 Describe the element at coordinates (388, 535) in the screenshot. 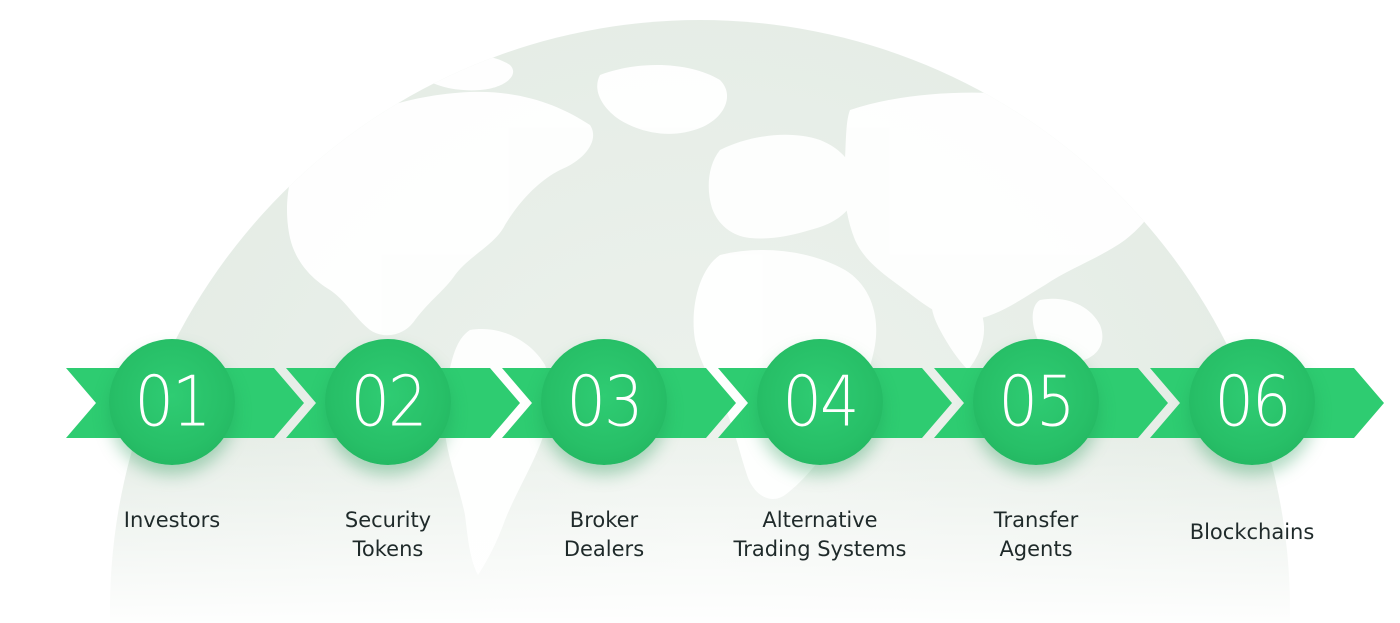

I see `step-label: Security Tokens` at that location.